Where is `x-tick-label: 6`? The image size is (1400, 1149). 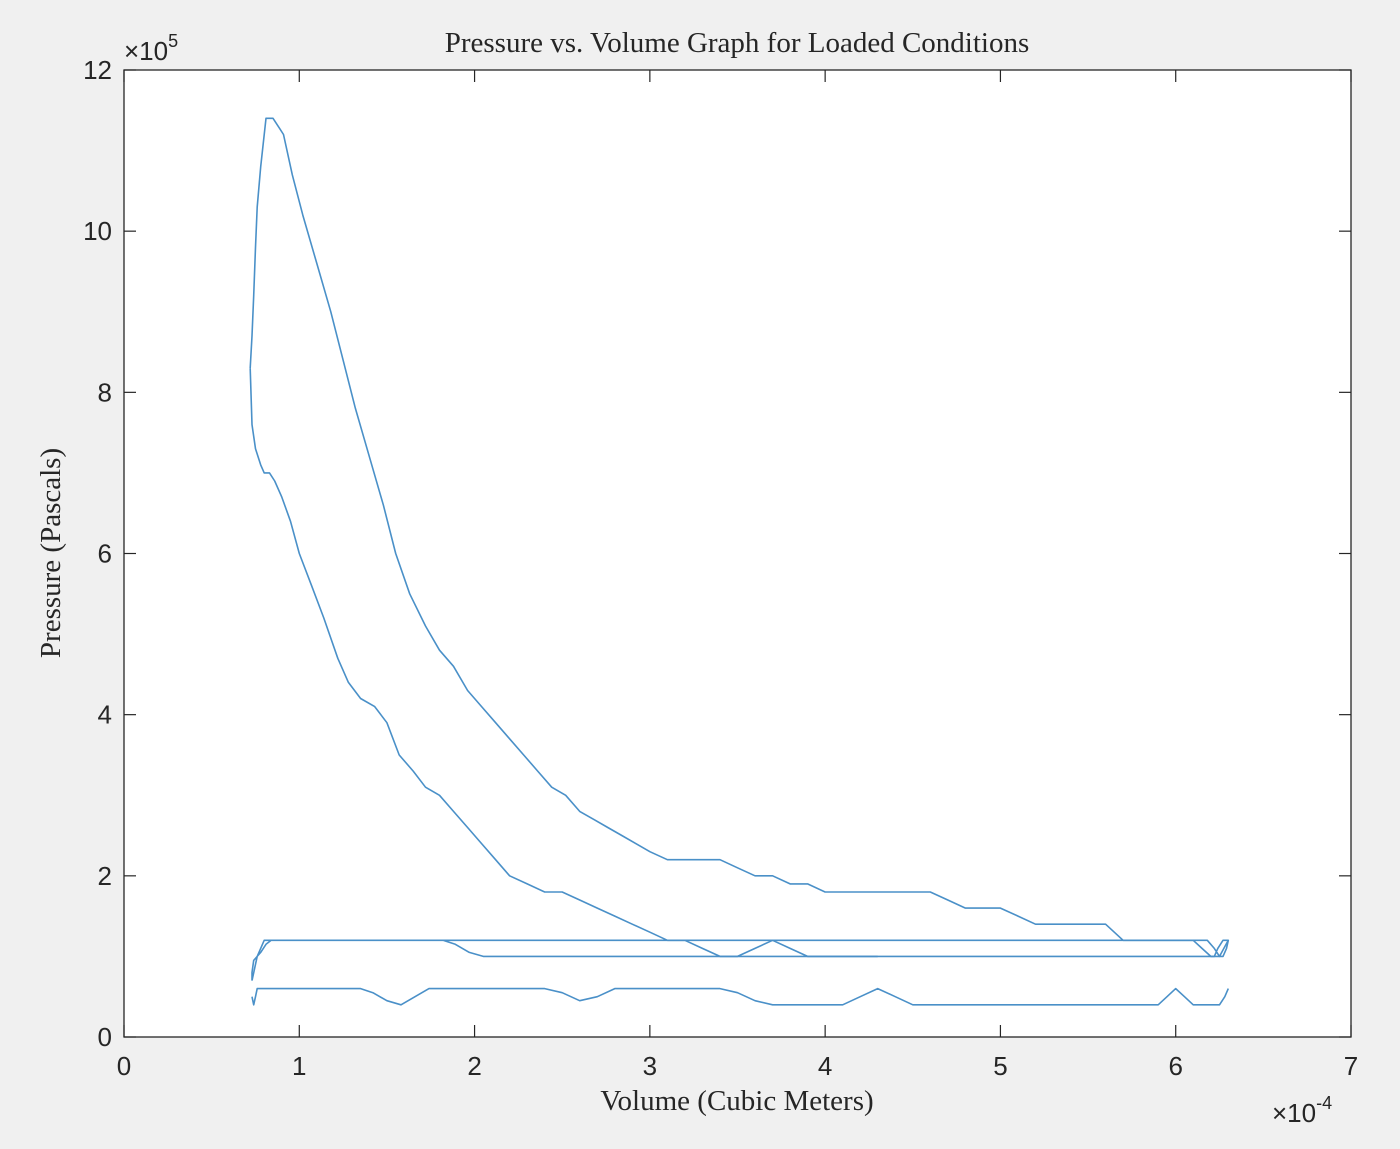 x-tick-label: 6 is located at coordinates (1175, 1066).